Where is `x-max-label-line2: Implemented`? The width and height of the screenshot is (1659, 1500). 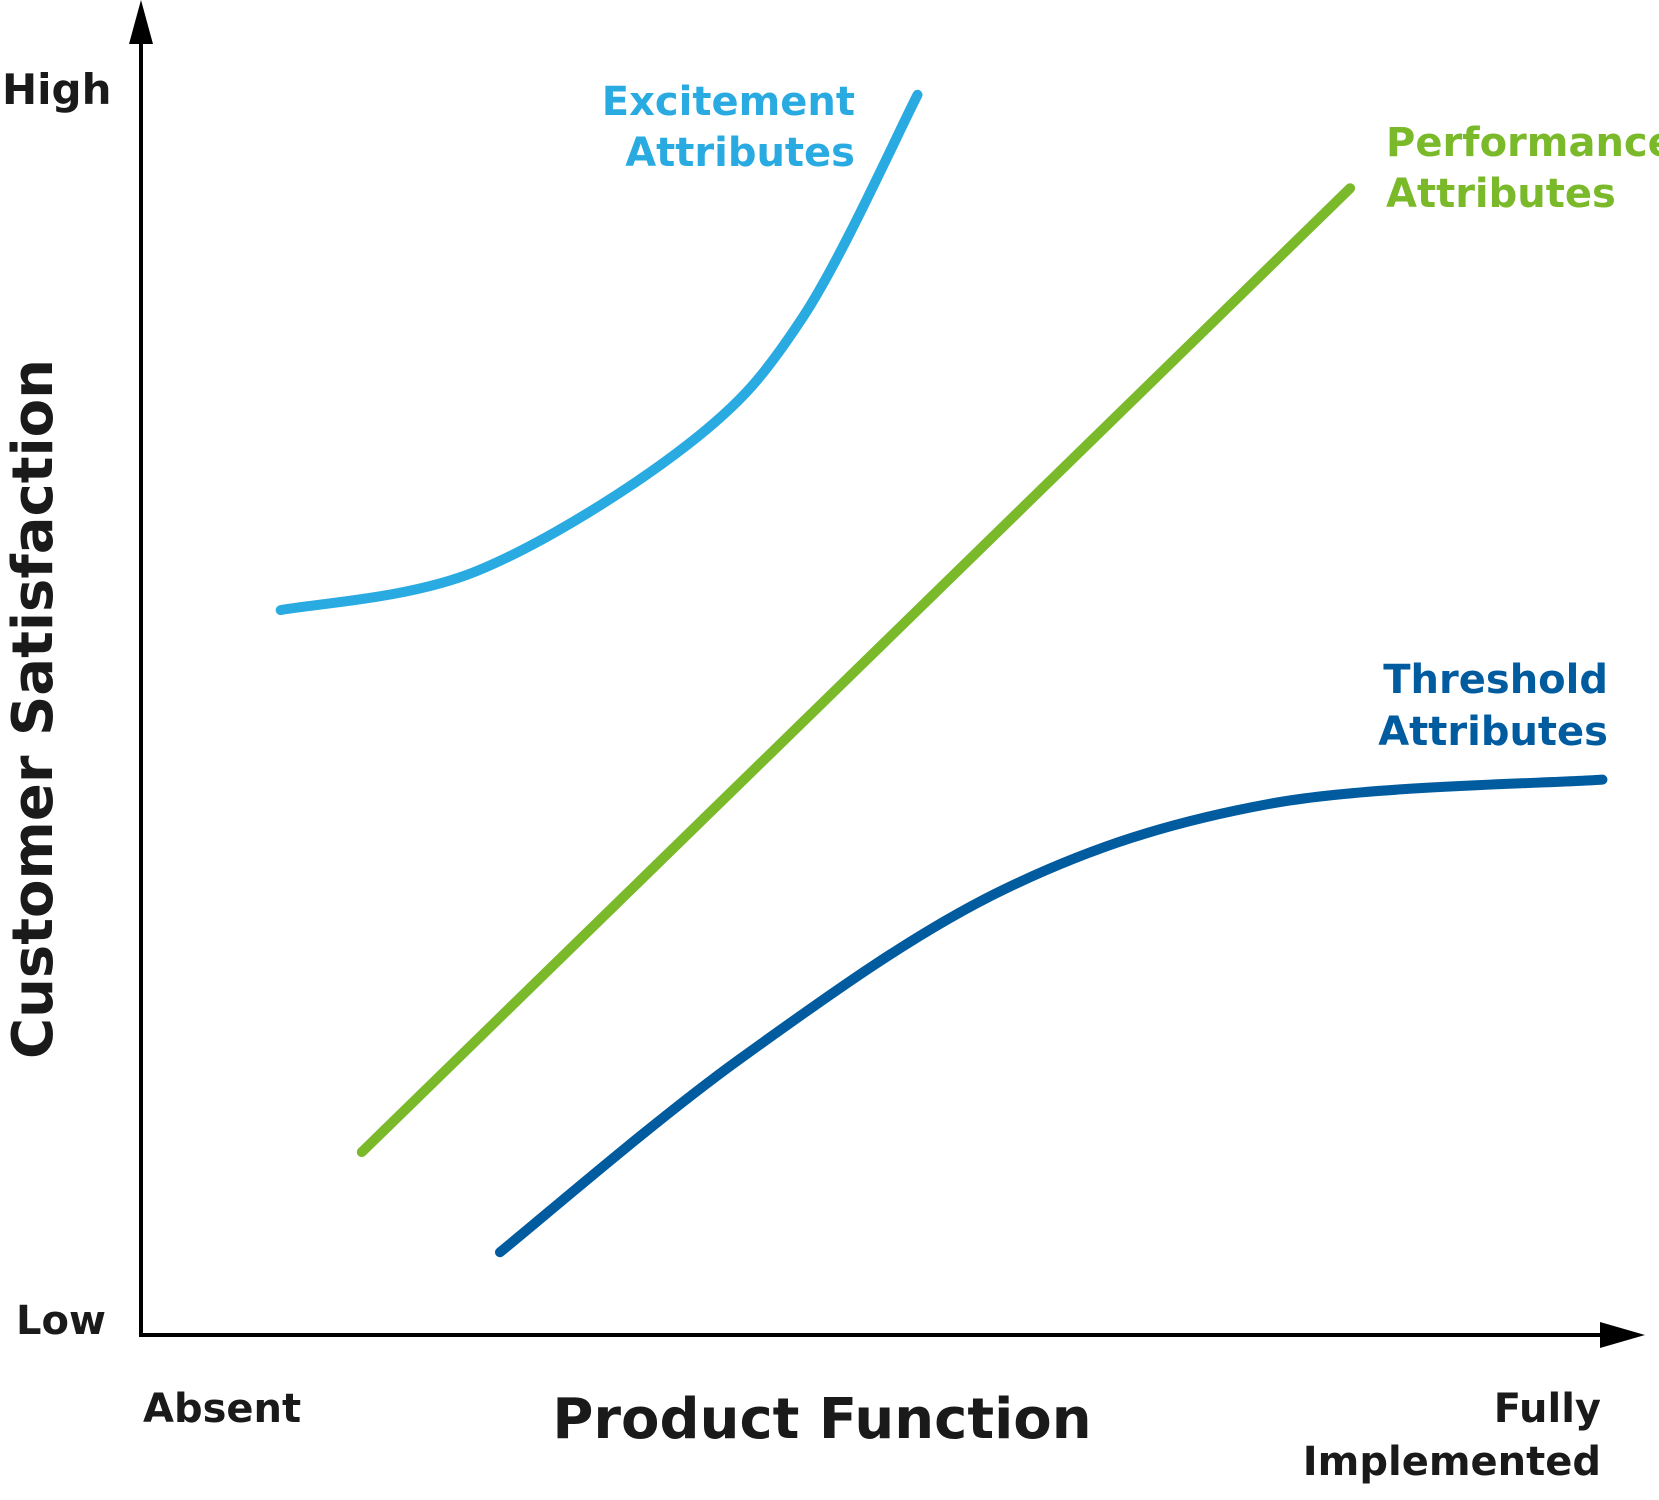
x-max-label-line2: Implemented is located at coordinates (1452, 1462).